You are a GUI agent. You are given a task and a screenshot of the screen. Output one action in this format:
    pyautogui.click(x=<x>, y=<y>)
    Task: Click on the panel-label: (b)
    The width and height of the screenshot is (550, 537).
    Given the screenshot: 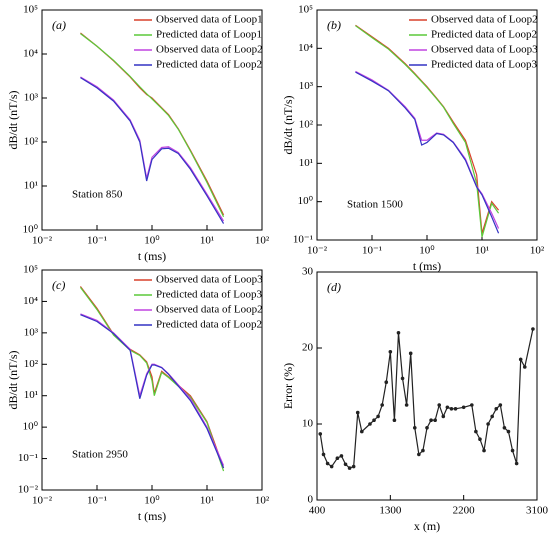 What is the action you would take?
    pyautogui.click(x=334, y=25)
    